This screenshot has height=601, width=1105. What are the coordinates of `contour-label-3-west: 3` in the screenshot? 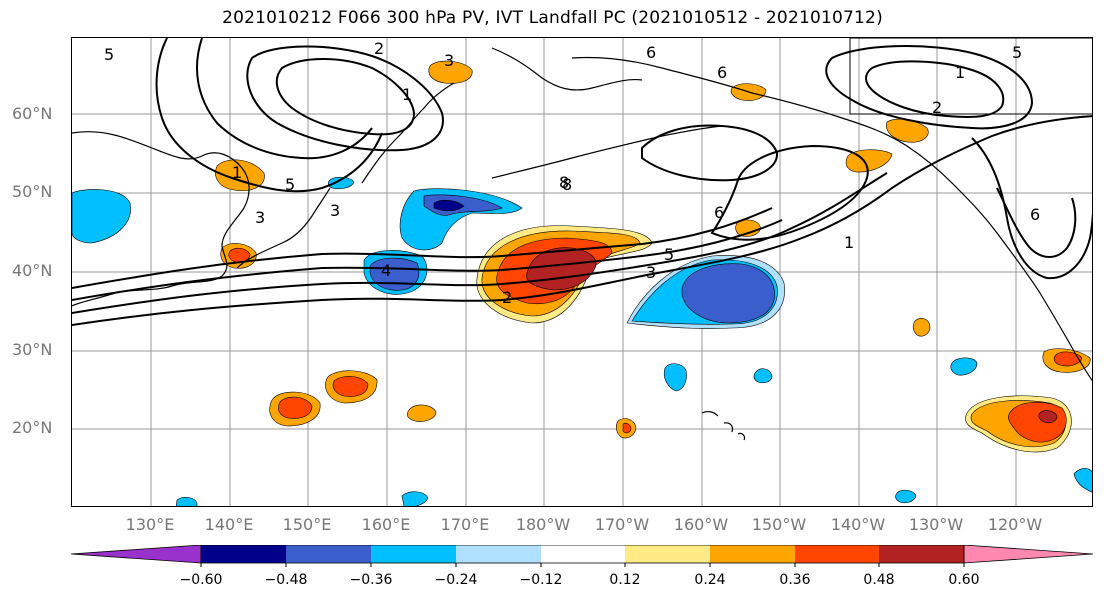 It's located at (260, 217).